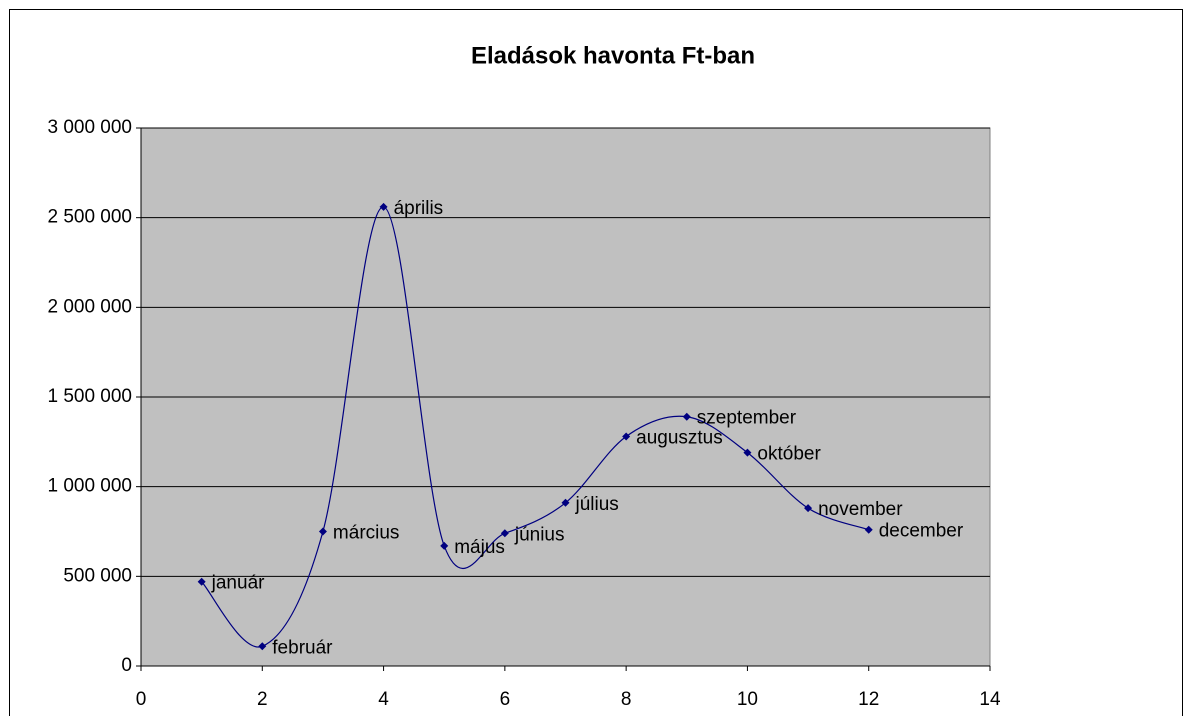 This screenshot has width=1193, height=716. What do you see at coordinates (89, 306) in the screenshot?
I see `y-tick-label: 2 000 000` at bounding box center [89, 306].